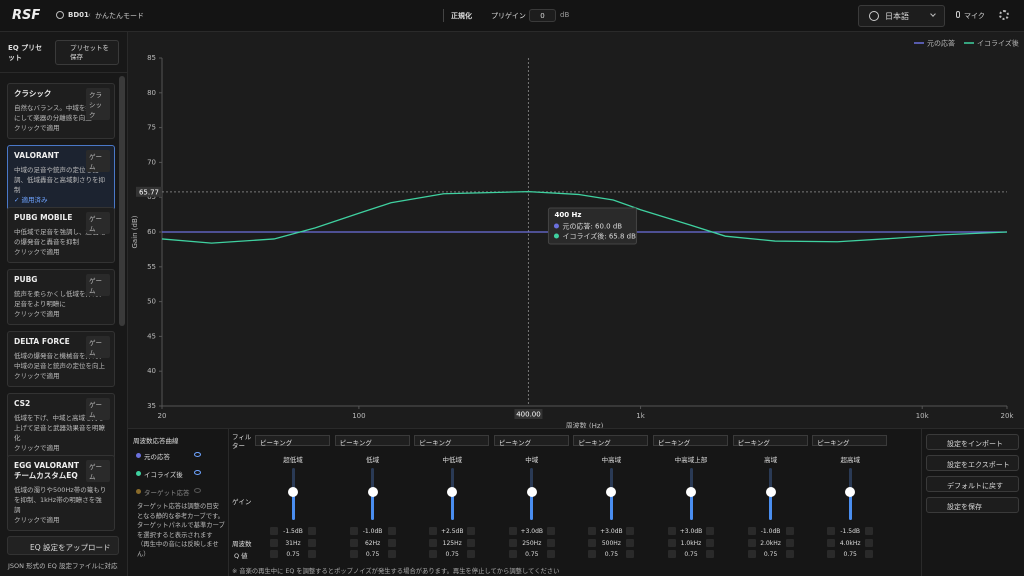 The image size is (1024, 576). I want to click on gain-label: ゲイン, so click(242, 502).